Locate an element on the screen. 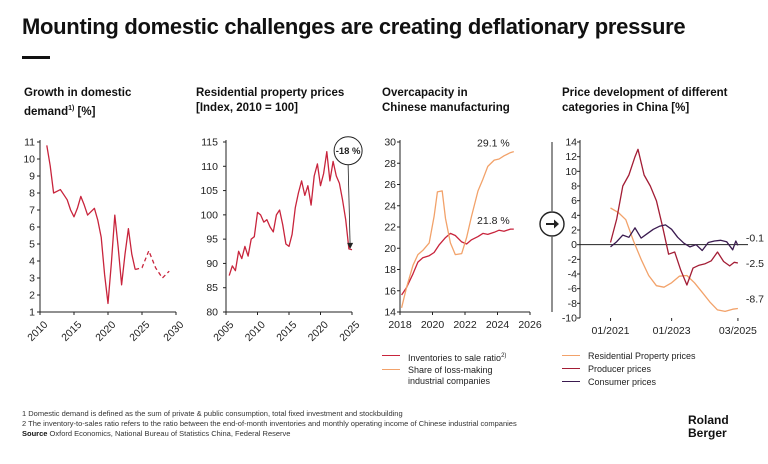 The height and width of the screenshot is (464, 768). panel2-annotation-label: -18 % is located at coordinates (348, 151).